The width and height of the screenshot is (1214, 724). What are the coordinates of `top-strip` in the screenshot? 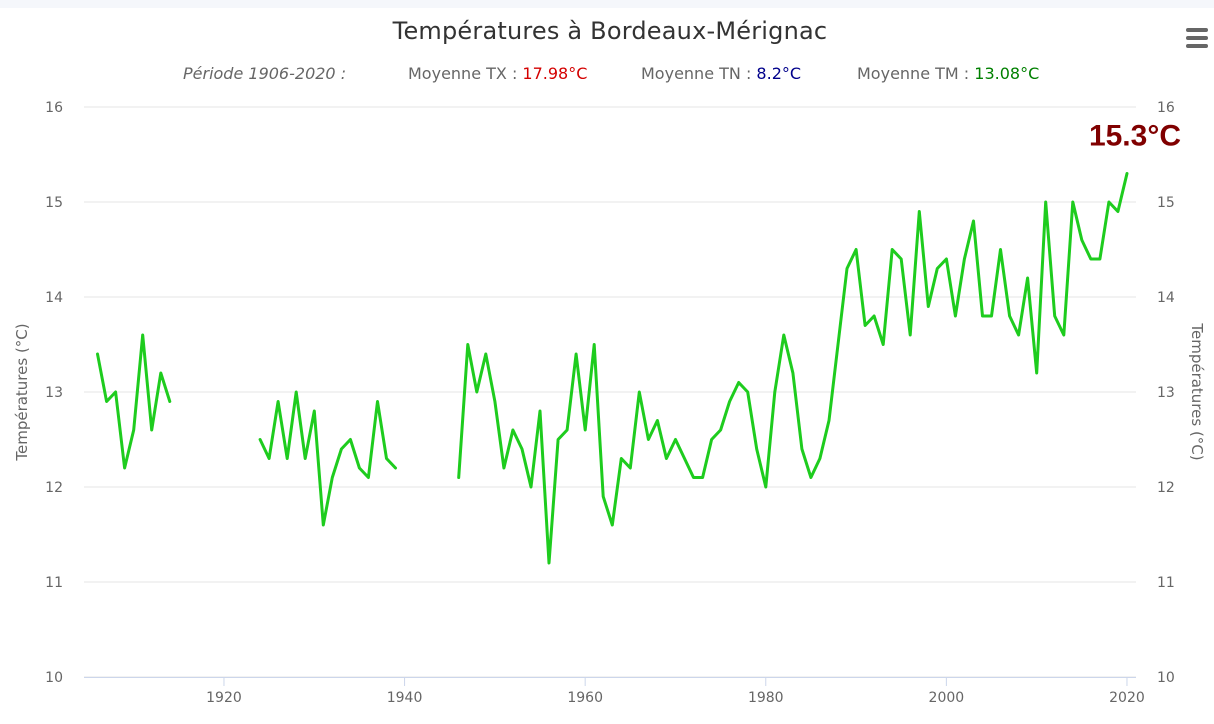 It's located at (607, 4).